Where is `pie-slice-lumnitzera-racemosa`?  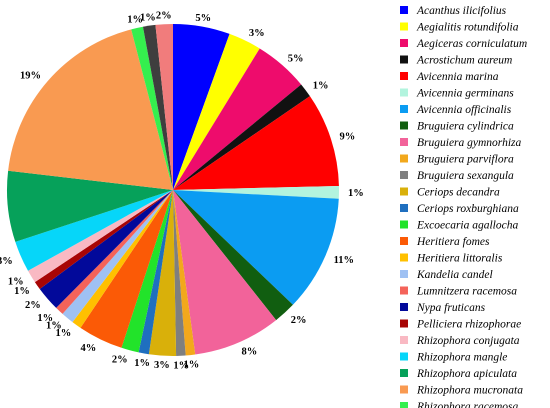
pie-slice-lumnitzera-racemosa is located at coordinates (114, 252).